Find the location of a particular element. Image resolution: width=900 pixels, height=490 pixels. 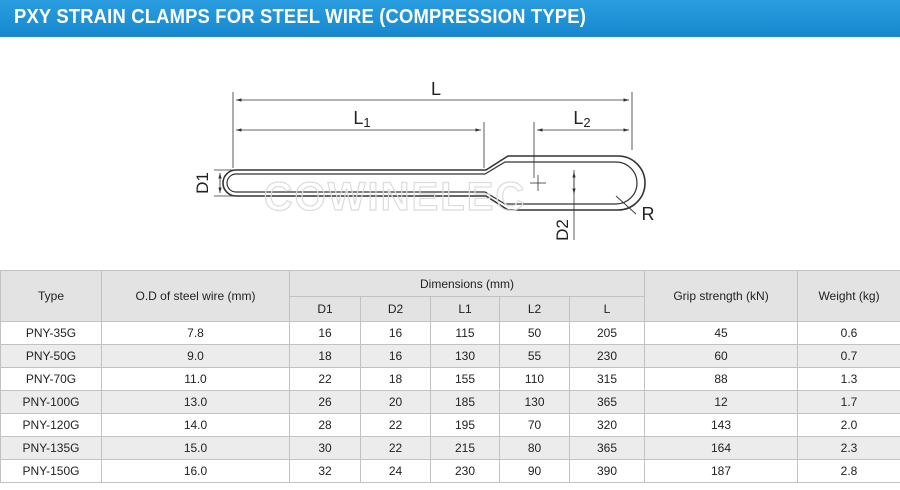

cell-l2: 55 is located at coordinates (534, 356).